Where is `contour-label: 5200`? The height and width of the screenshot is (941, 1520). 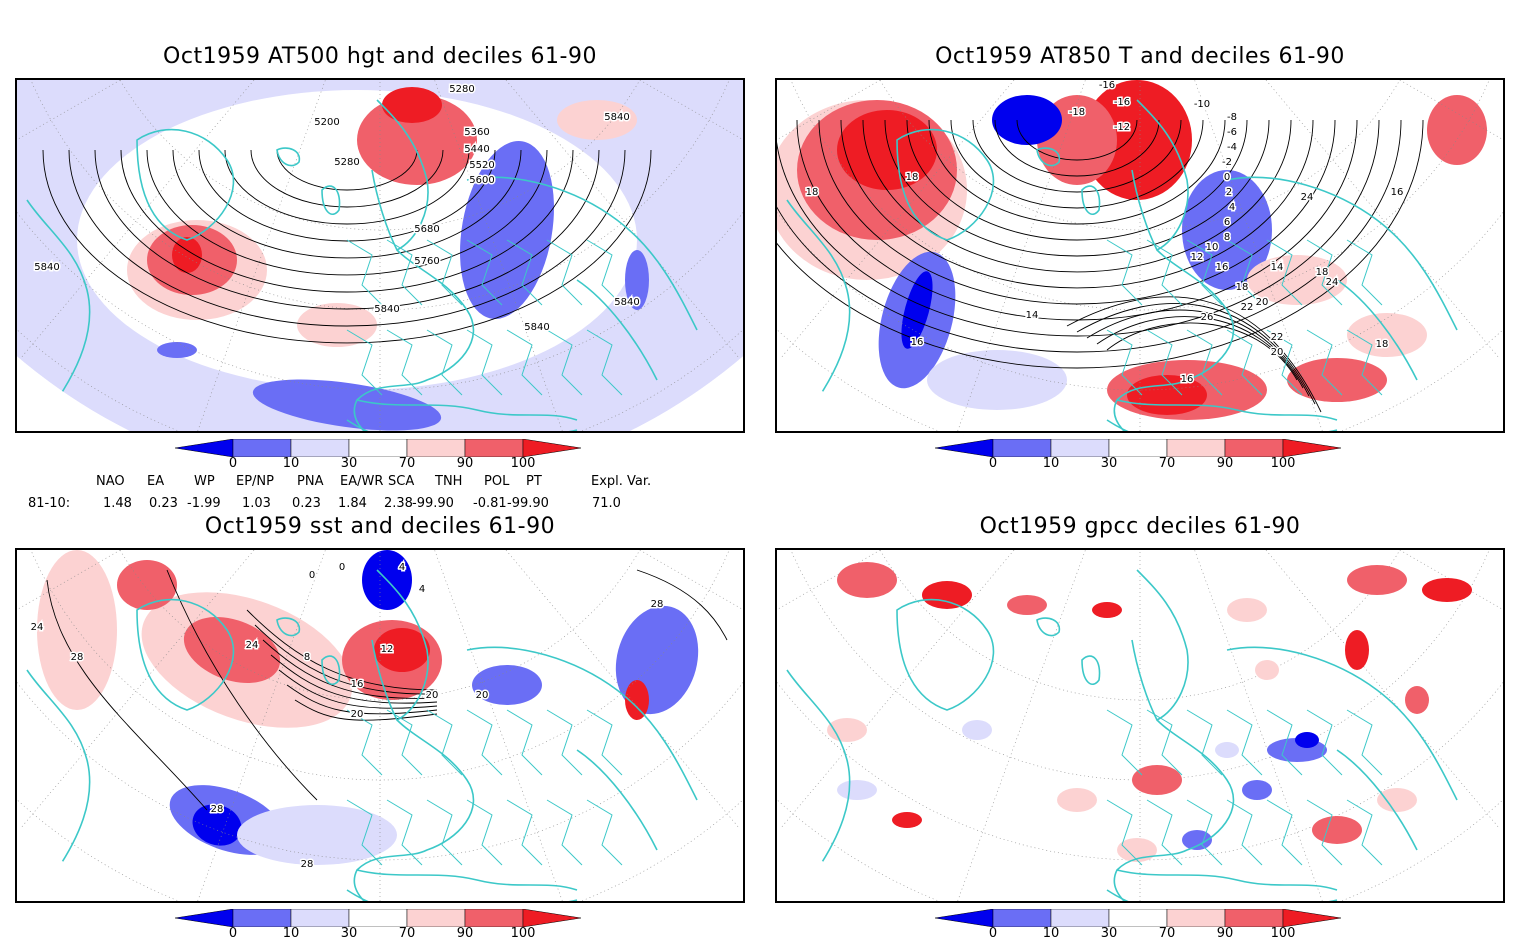 contour-label: 5200 is located at coordinates (326, 122).